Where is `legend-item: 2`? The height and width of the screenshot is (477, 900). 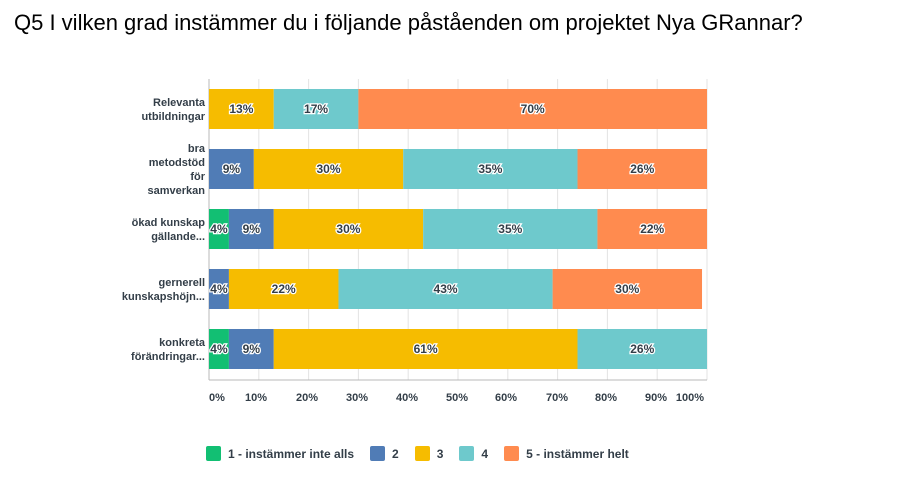 legend-item: 2 is located at coordinates (384, 453).